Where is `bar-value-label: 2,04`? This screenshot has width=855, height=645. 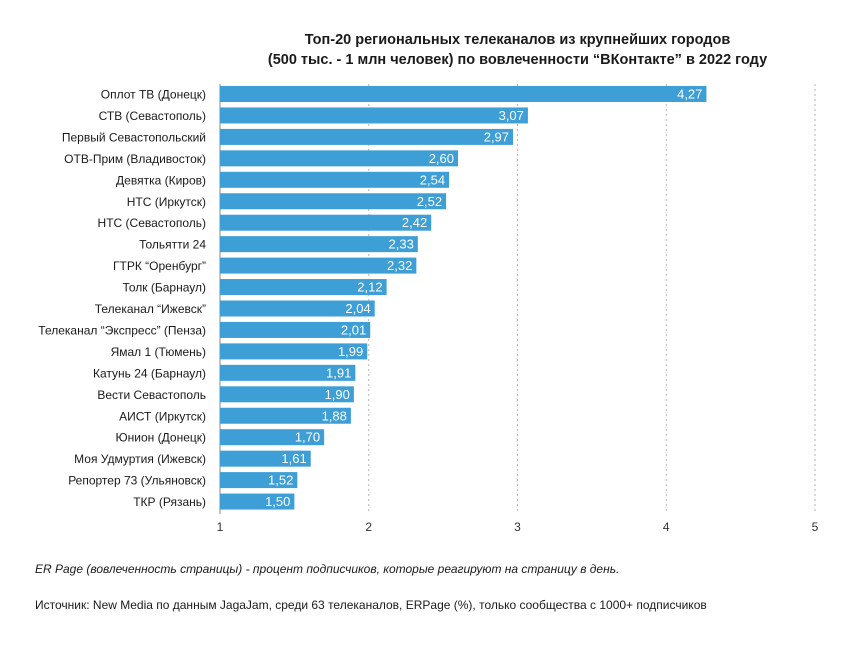
bar-value-label: 2,04 is located at coordinates (357, 308).